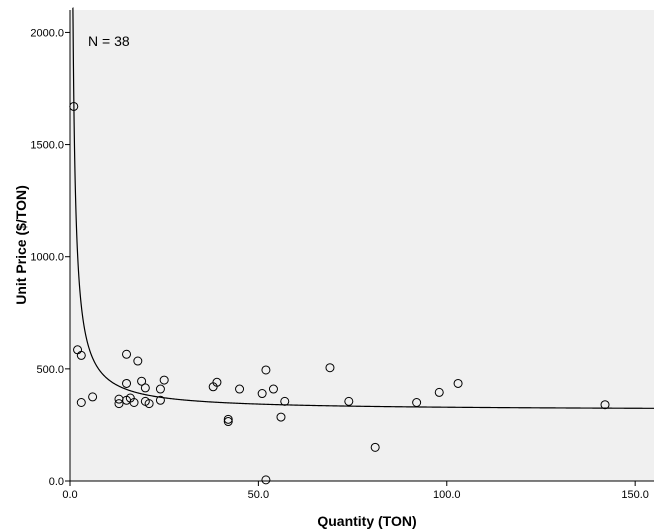 The image size is (654, 531). I want to click on y-axis-ticks: 0.0 500.0 1000.0 1500.0 2000.0, so click(50, 257).